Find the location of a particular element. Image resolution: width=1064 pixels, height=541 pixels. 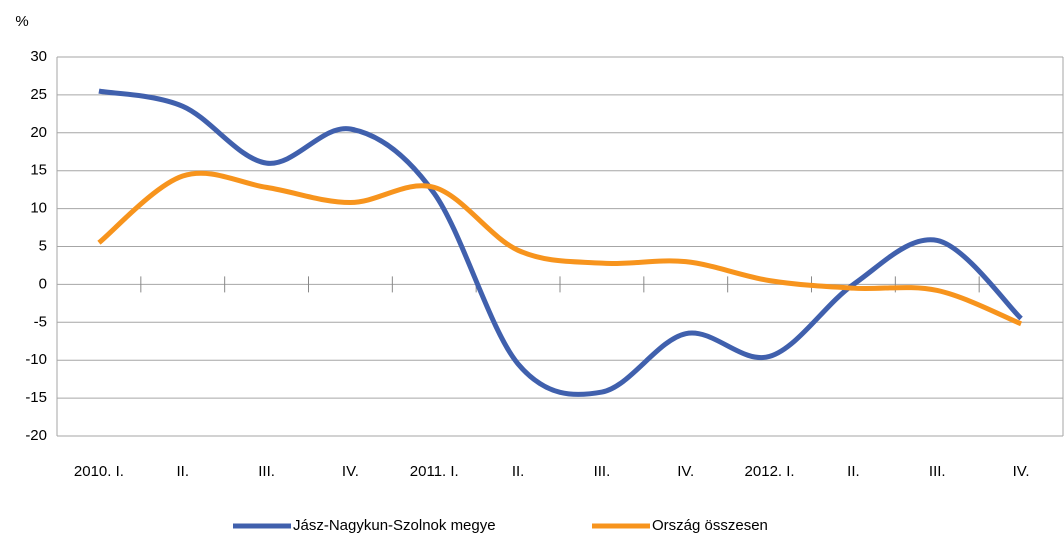

y-tick-label: -5 is located at coordinates (40, 321).